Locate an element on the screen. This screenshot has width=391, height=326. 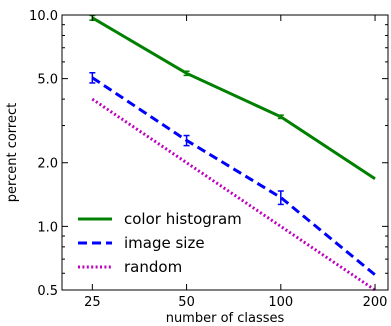
legend: color histogram image size random is located at coordinates (160, 243).